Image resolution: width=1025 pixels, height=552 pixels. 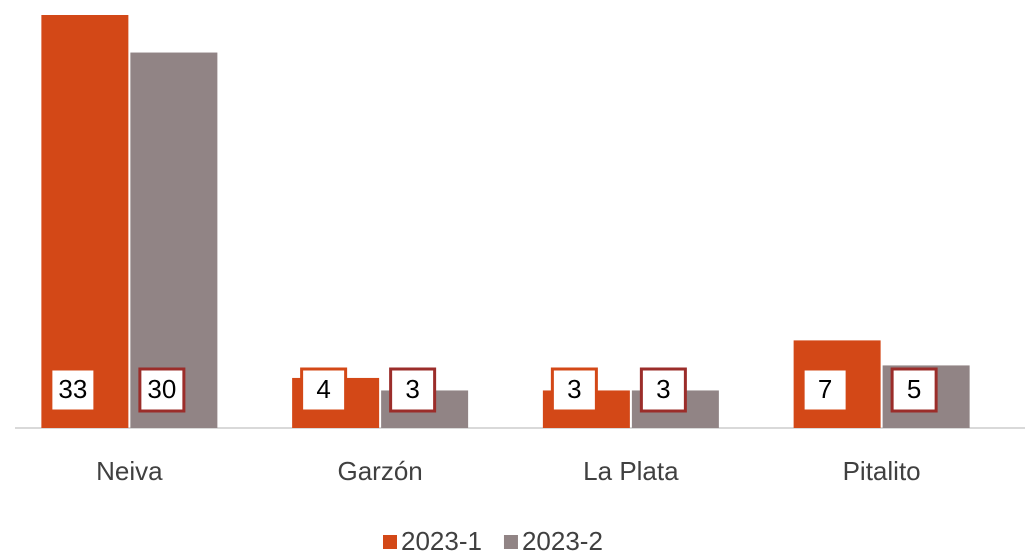 I want to click on data-label: 4, so click(x=323, y=389).